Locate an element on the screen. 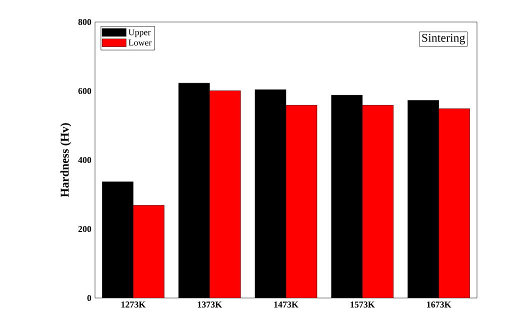 This screenshot has width=507, height=326. y-tick-label: 0 is located at coordinates (89, 298).